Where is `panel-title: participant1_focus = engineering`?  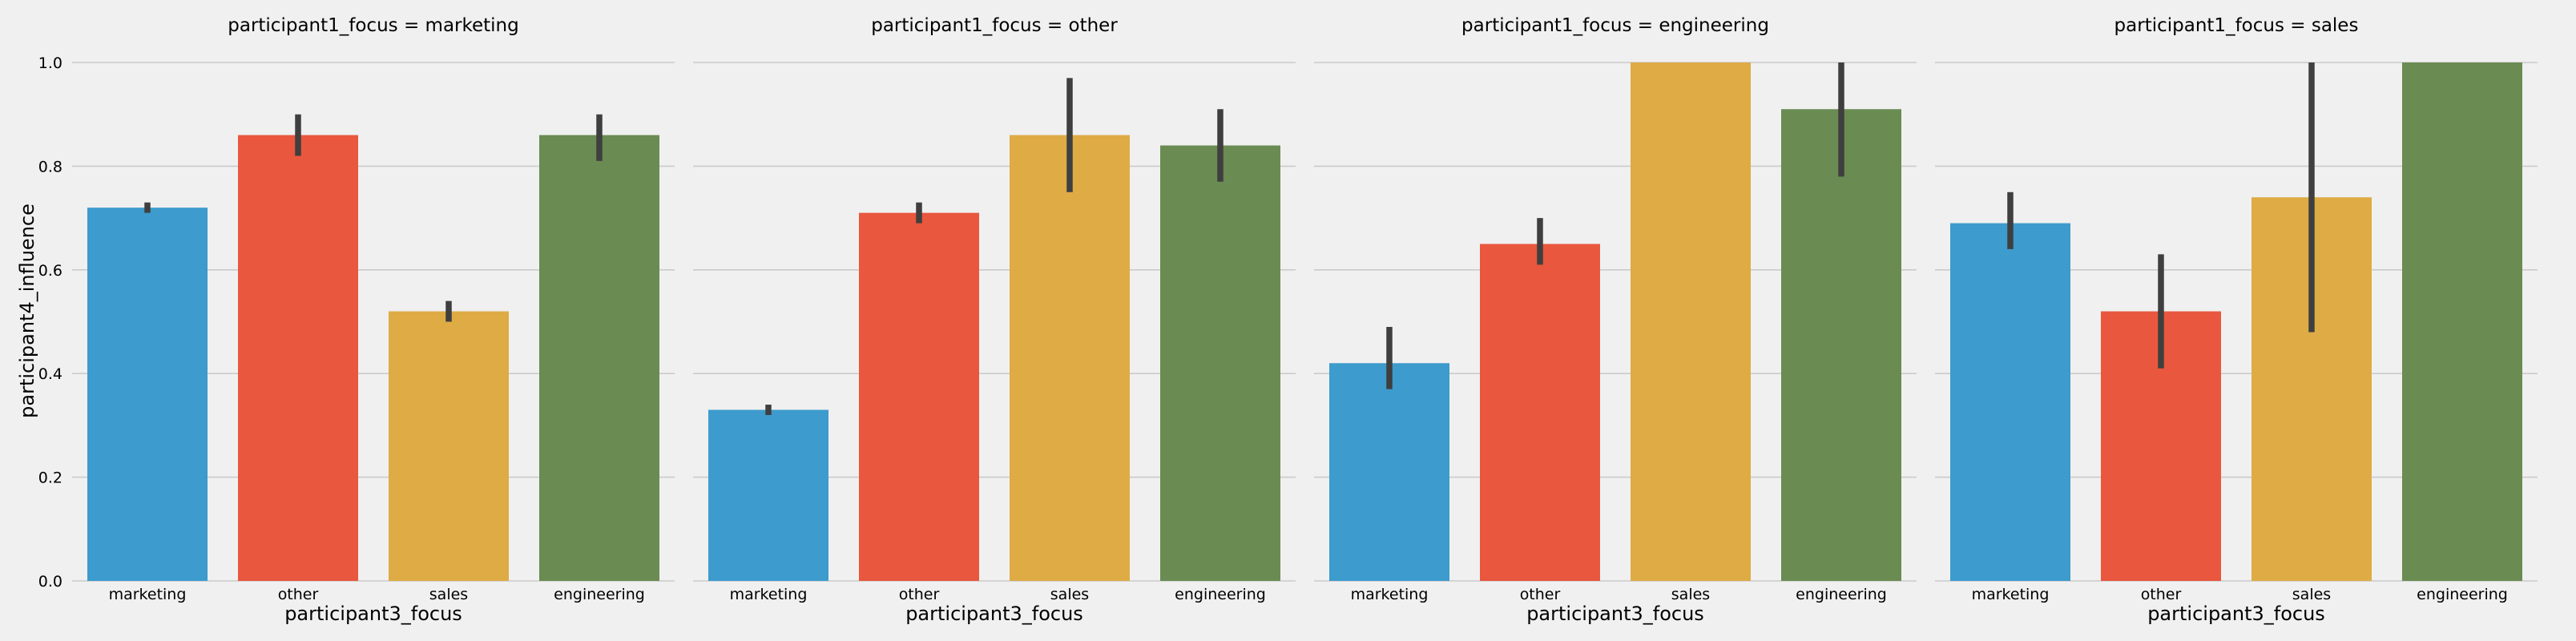 panel-title: participant1_focus = engineering is located at coordinates (1615, 25).